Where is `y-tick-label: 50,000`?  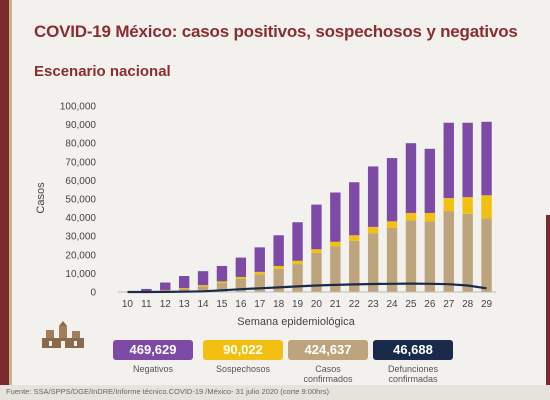 y-tick-label: 50,000 is located at coordinates (80, 200).